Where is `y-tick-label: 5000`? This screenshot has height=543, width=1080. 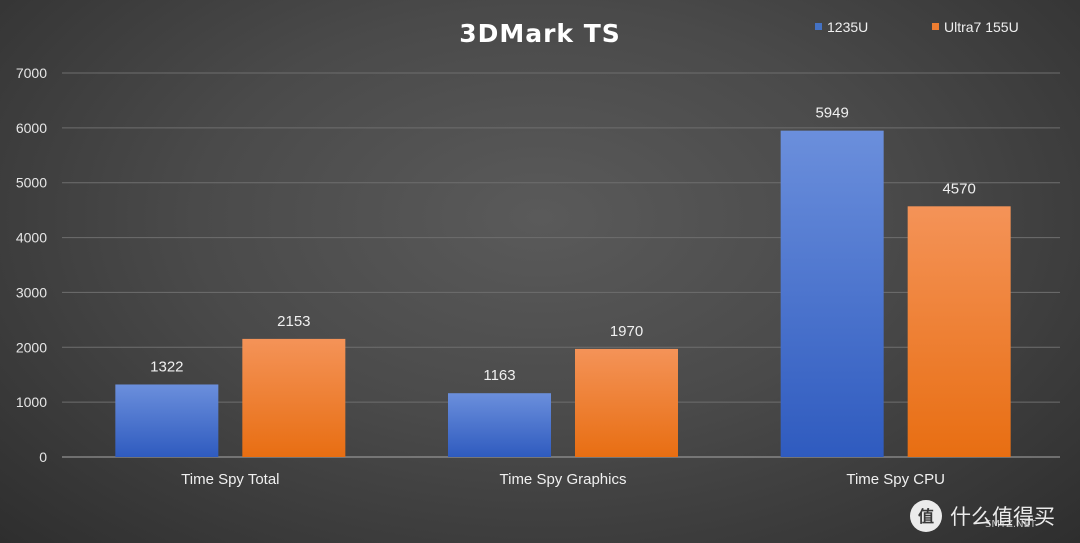
y-tick-label: 5000 is located at coordinates (31, 183).